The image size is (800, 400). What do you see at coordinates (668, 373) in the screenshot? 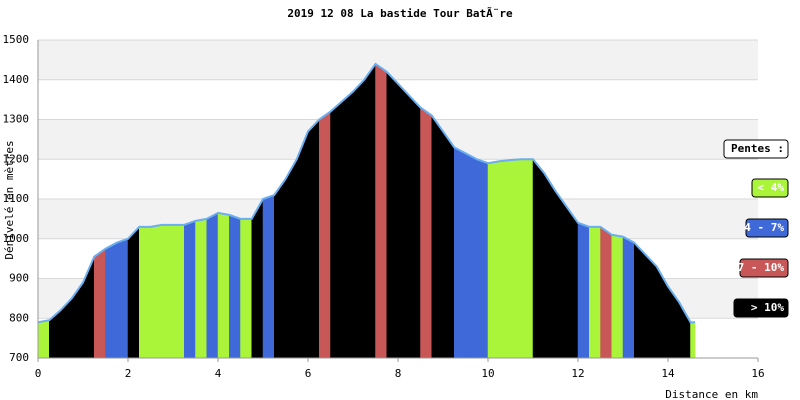
I see `x-tick-label: 14` at bounding box center [668, 373].